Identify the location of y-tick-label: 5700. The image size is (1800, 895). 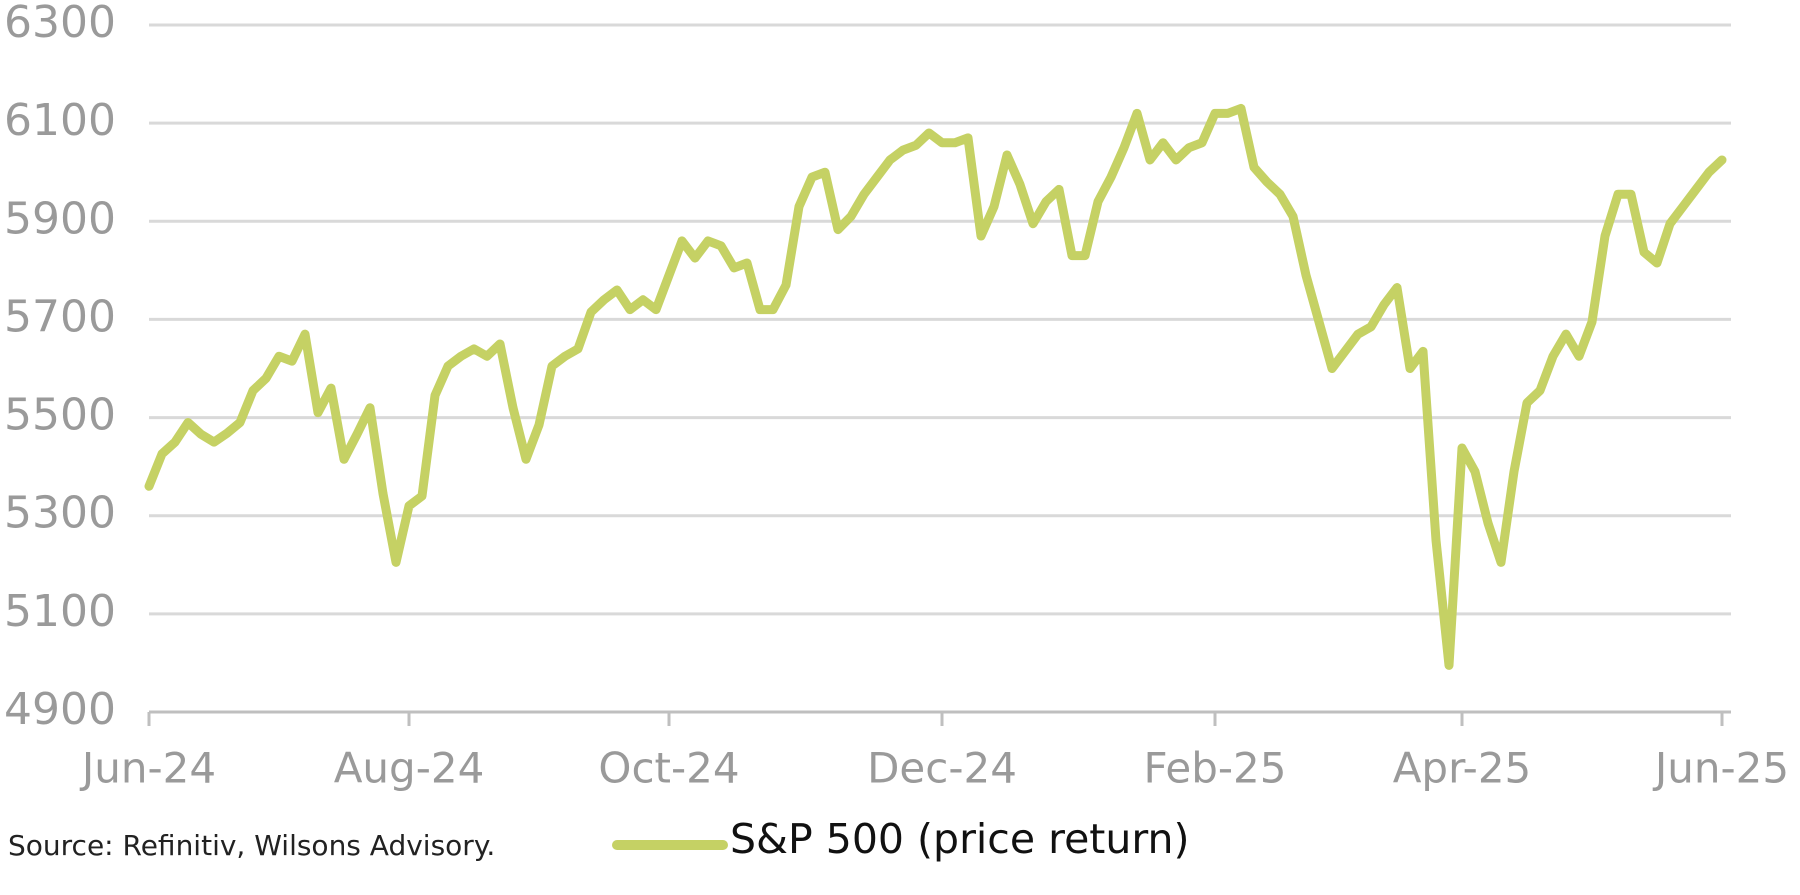
(60, 316).